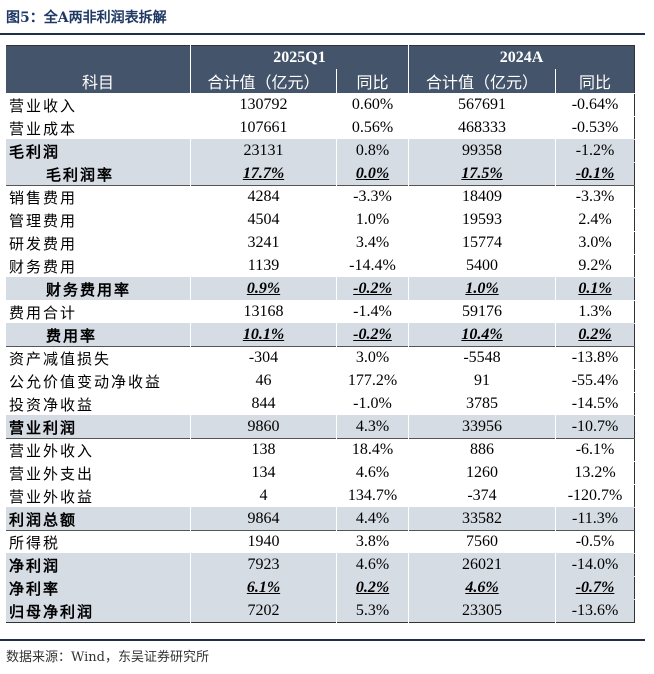  I want to click on table-row: 所得税 1940 3.8% 7560 -0.5%, so click(320, 542).